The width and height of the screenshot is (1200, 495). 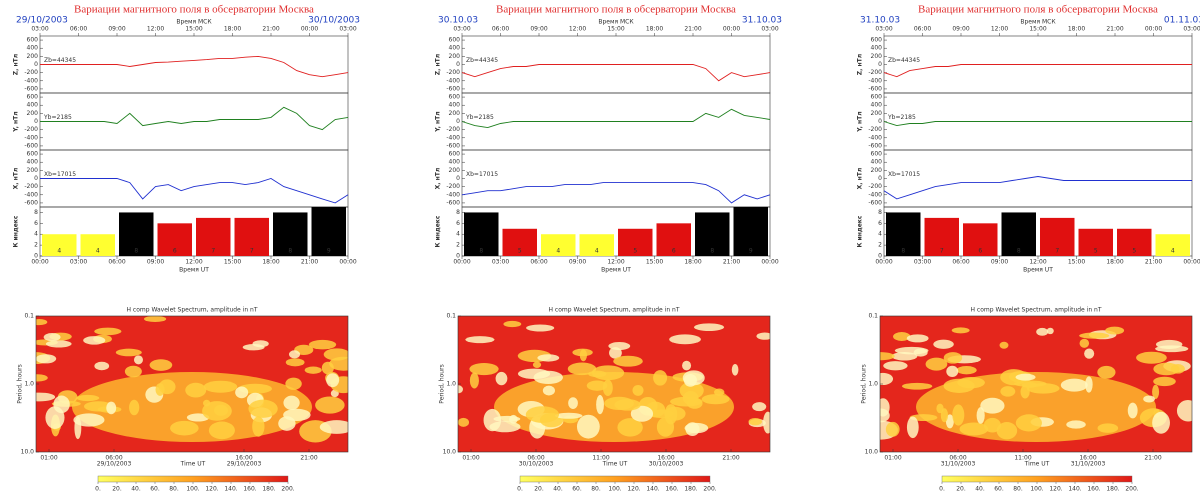 What do you see at coordinates (244, 464) in the screenshot?
I see `date-tick-label: 29/10/2003` at bounding box center [244, 464].